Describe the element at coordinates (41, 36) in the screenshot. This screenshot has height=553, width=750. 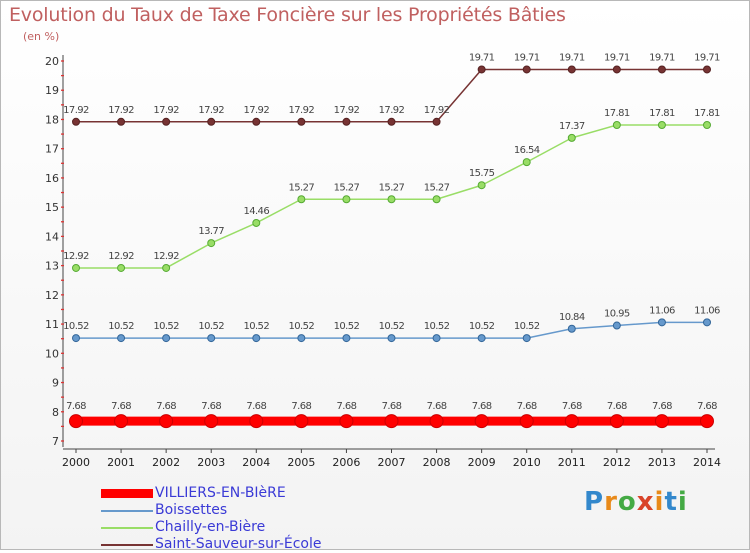
I see `y-axis-unit-label: (en %)` at that location.